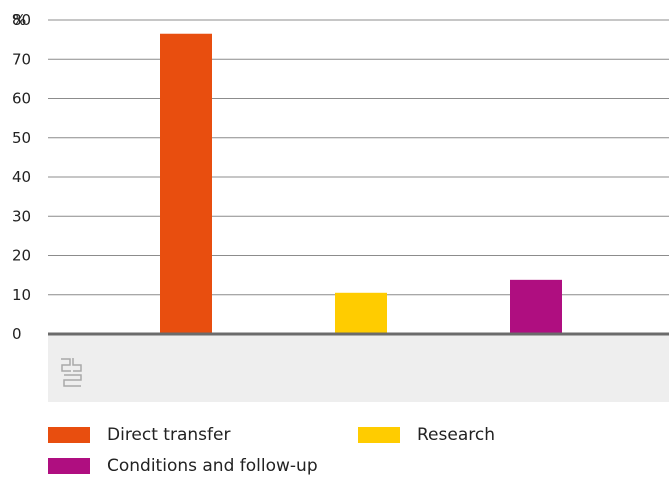  Describe the element at coordinates (71, 372) in the screenshot. I see `cbs-logo-icon` at that location.